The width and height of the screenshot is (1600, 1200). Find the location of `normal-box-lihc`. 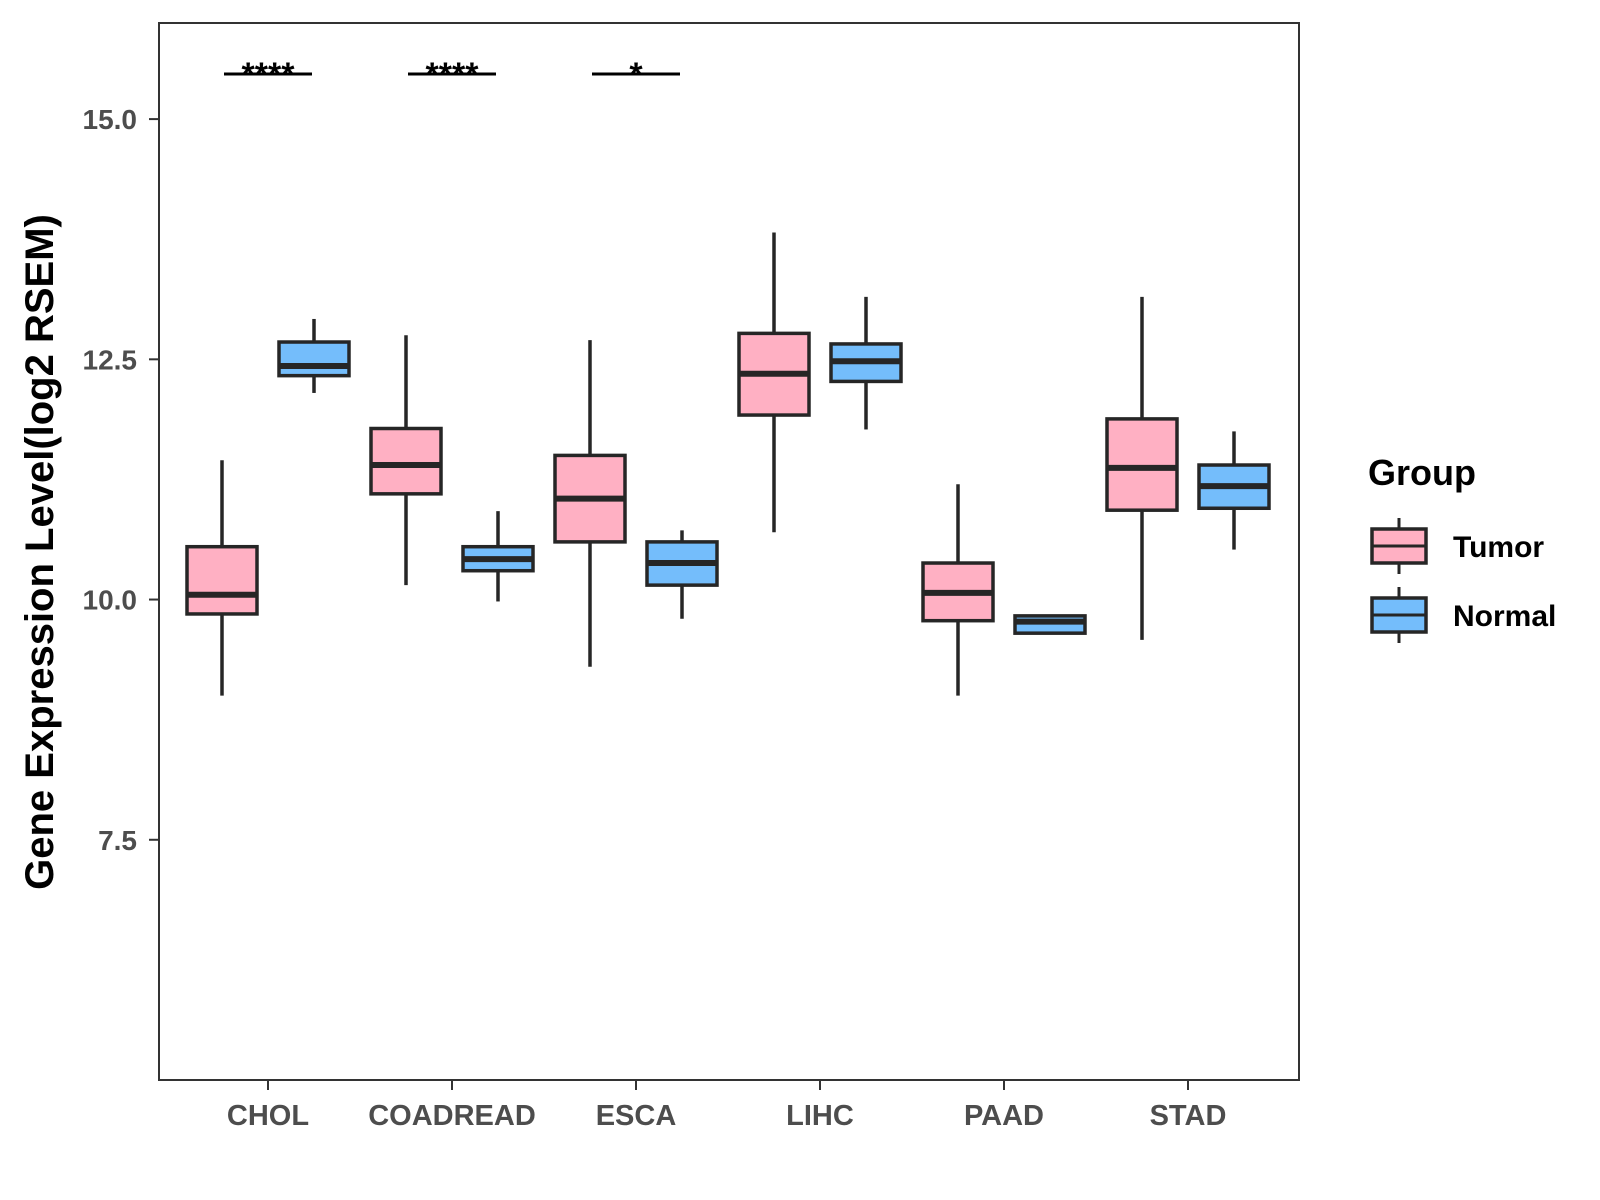

normal-box-lihc is located at coordinates (866, 363).